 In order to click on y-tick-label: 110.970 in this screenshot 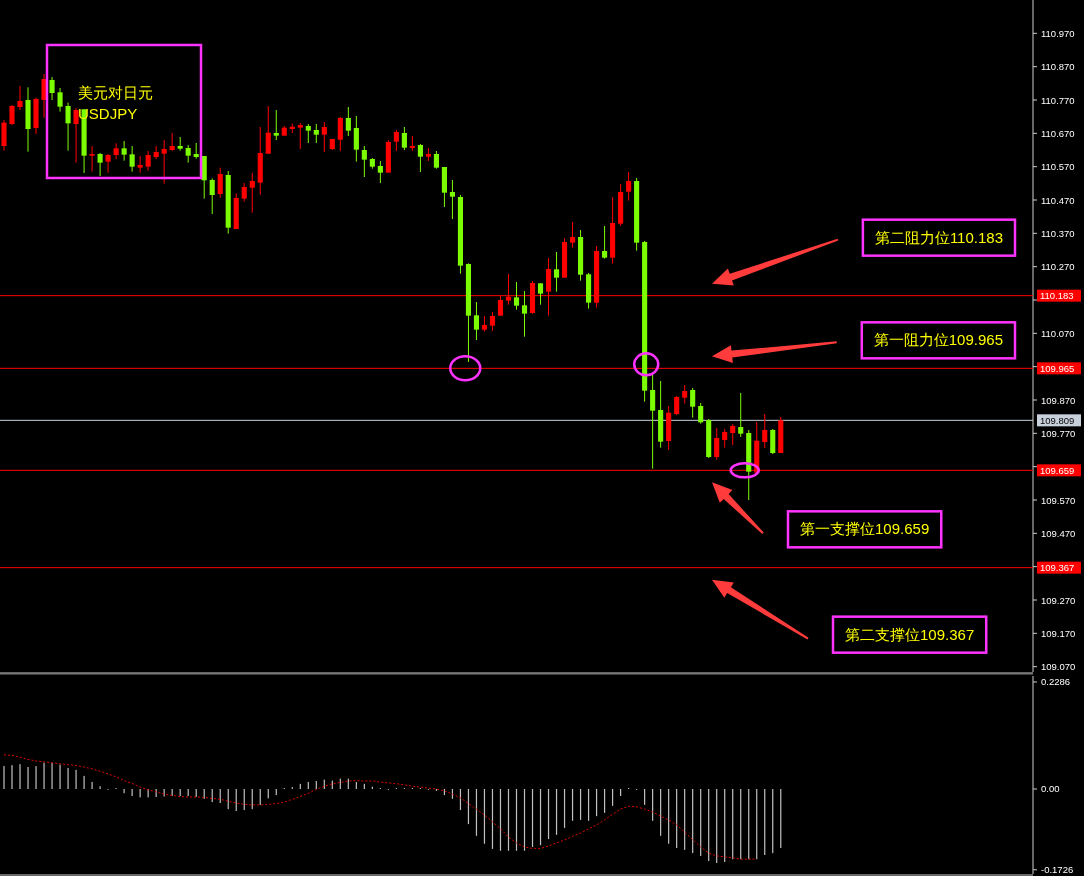, I will do `click(1058, 33)`.